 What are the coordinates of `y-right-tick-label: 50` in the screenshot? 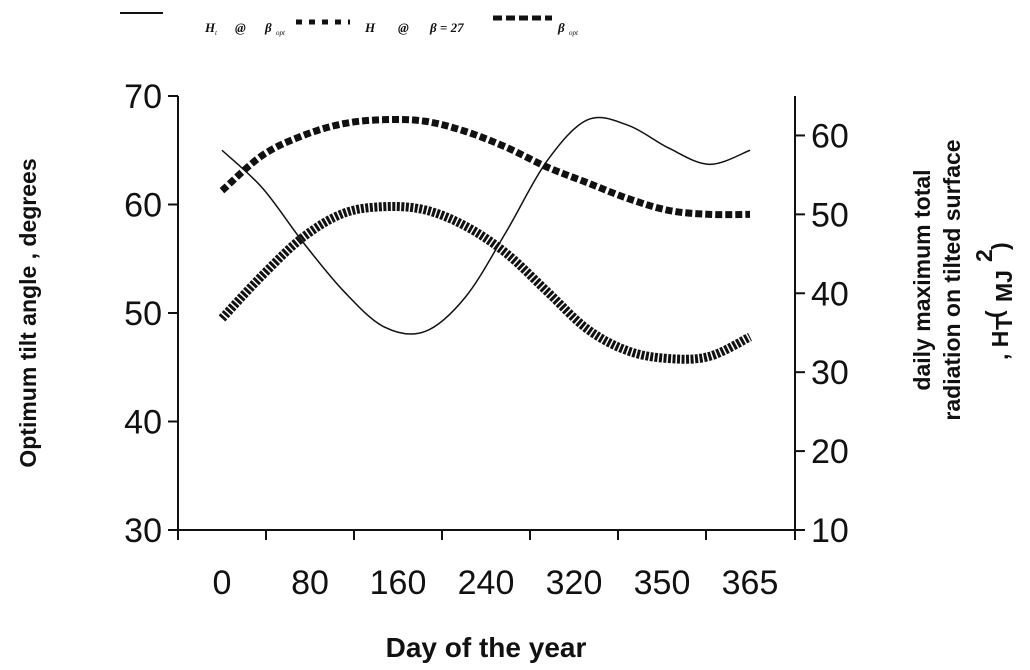 It's located at (830, 215).